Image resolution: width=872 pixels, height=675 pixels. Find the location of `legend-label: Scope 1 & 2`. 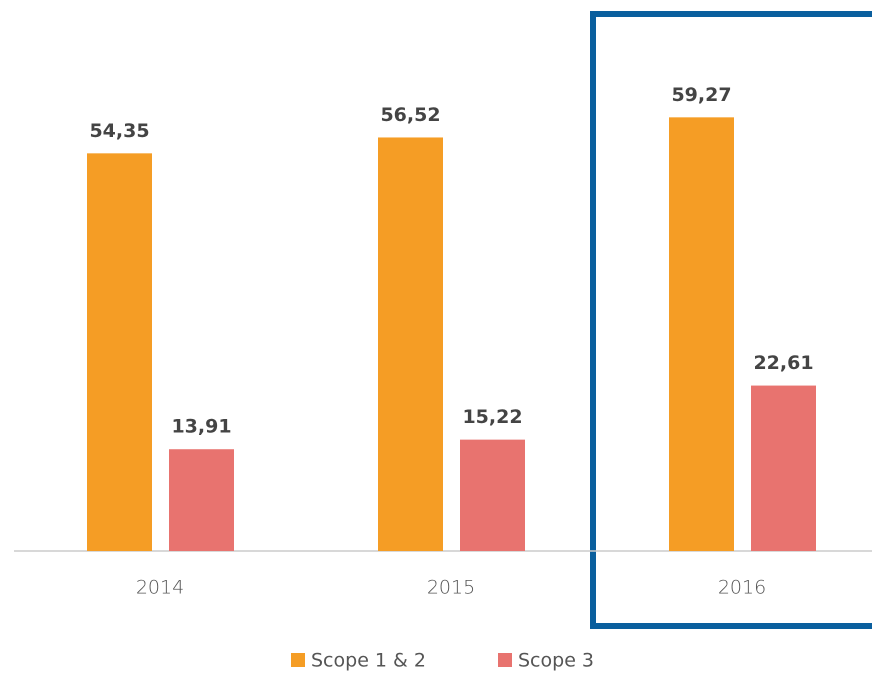

legend-label: Scope 1 & 2 is located at coordinates (368, 661).